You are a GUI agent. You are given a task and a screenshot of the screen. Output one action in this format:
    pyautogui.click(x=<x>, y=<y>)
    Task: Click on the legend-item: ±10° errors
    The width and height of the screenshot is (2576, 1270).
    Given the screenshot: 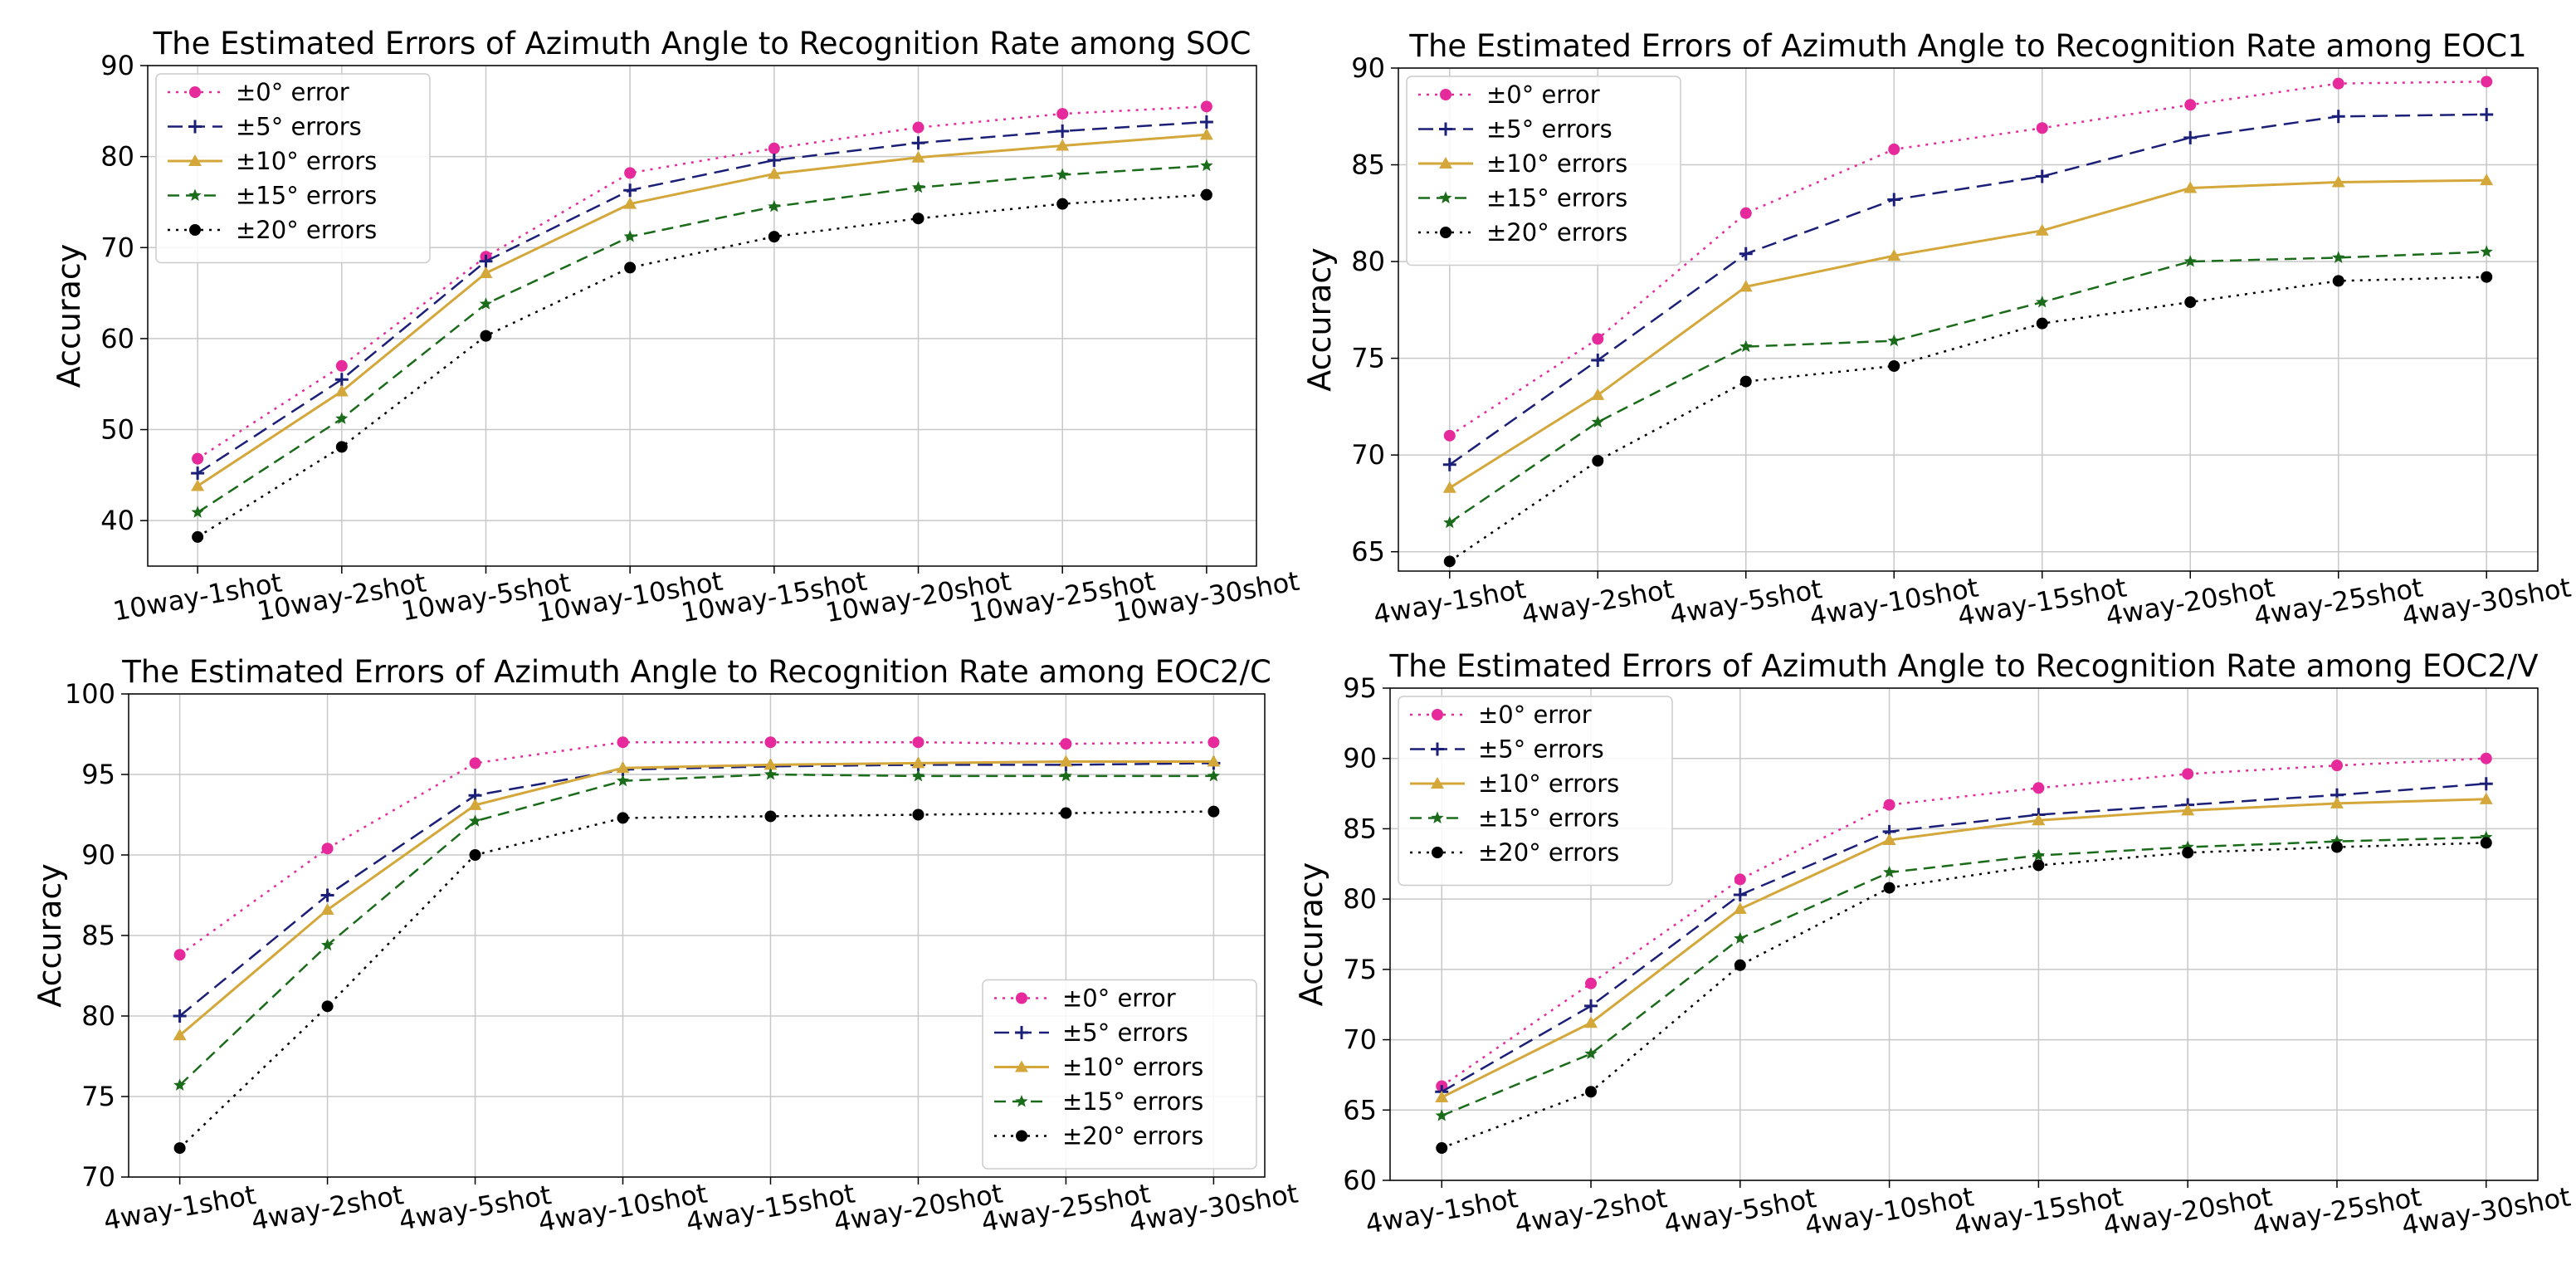 What is the action you would take?
    pyautogui.click(x=1523, y=164)
    